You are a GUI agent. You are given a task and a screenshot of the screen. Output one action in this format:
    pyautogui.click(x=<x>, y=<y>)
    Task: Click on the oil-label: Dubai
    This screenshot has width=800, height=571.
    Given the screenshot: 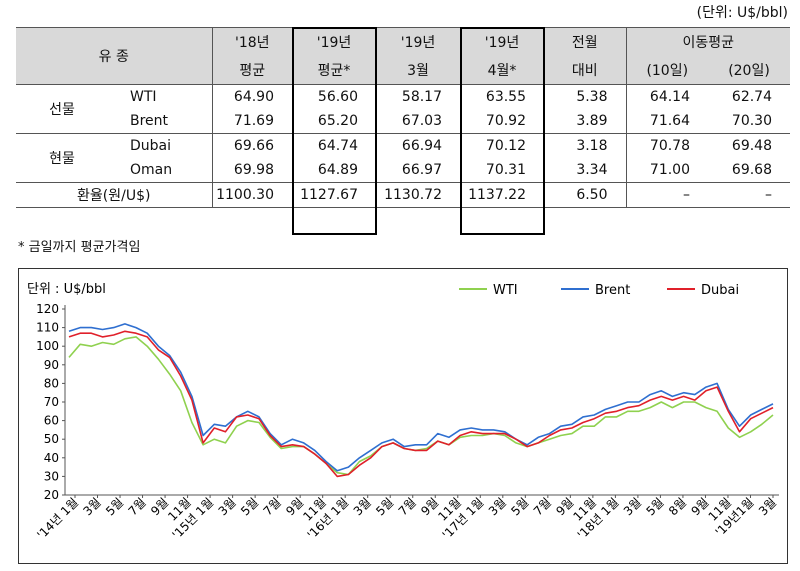 What is the action you would take?
    pyautogui.click(x=160, y=145)
    